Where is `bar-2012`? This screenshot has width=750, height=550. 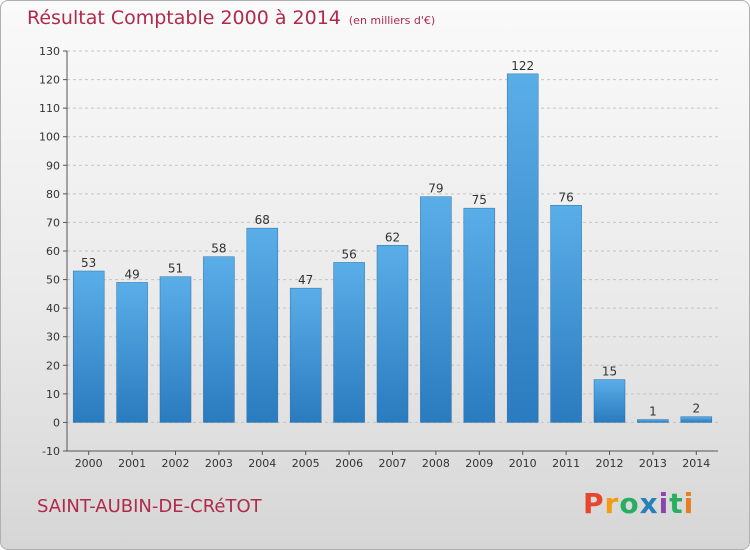 bar-2012 is located at coordinates (609, 401).